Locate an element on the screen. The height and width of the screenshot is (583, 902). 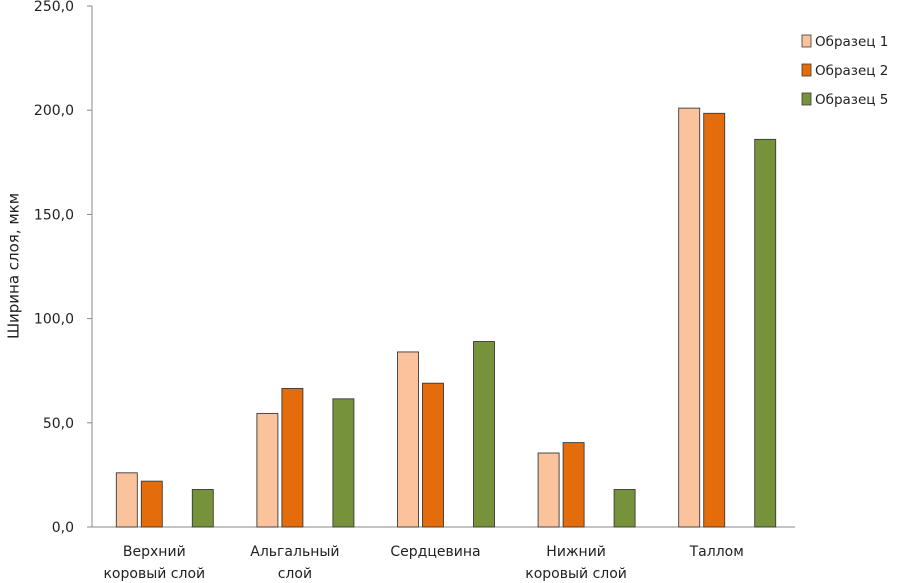
category-label: Сердцевина is located at coordinates (435, 552).